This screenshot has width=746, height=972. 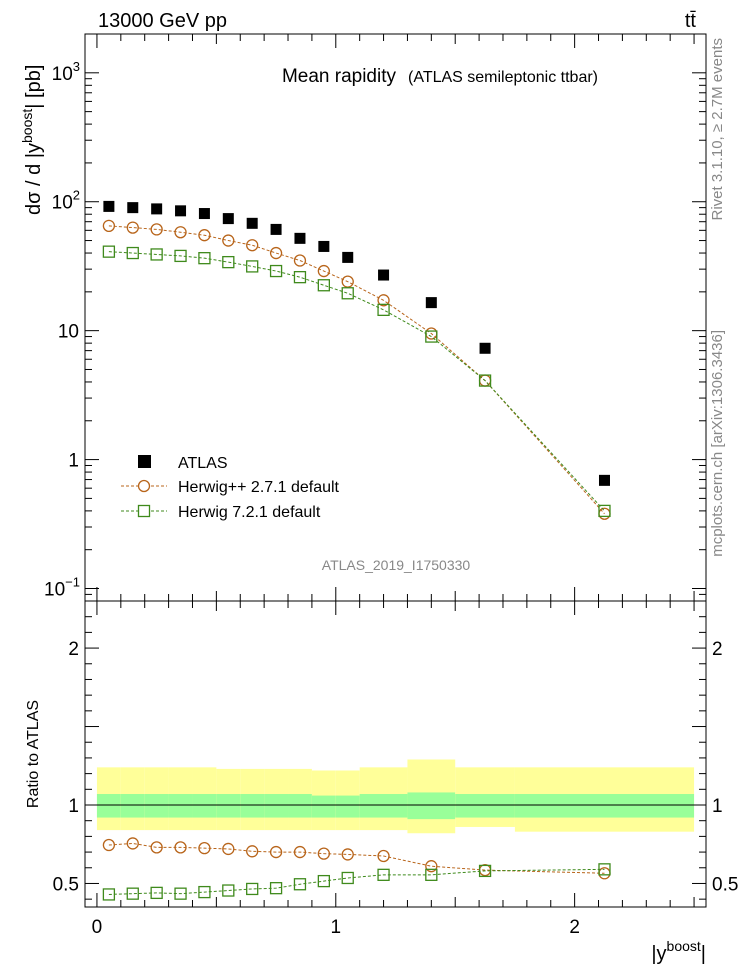 I want to click on ratio-y-tick-label-left: 0.5, so click(x=66, y=884).